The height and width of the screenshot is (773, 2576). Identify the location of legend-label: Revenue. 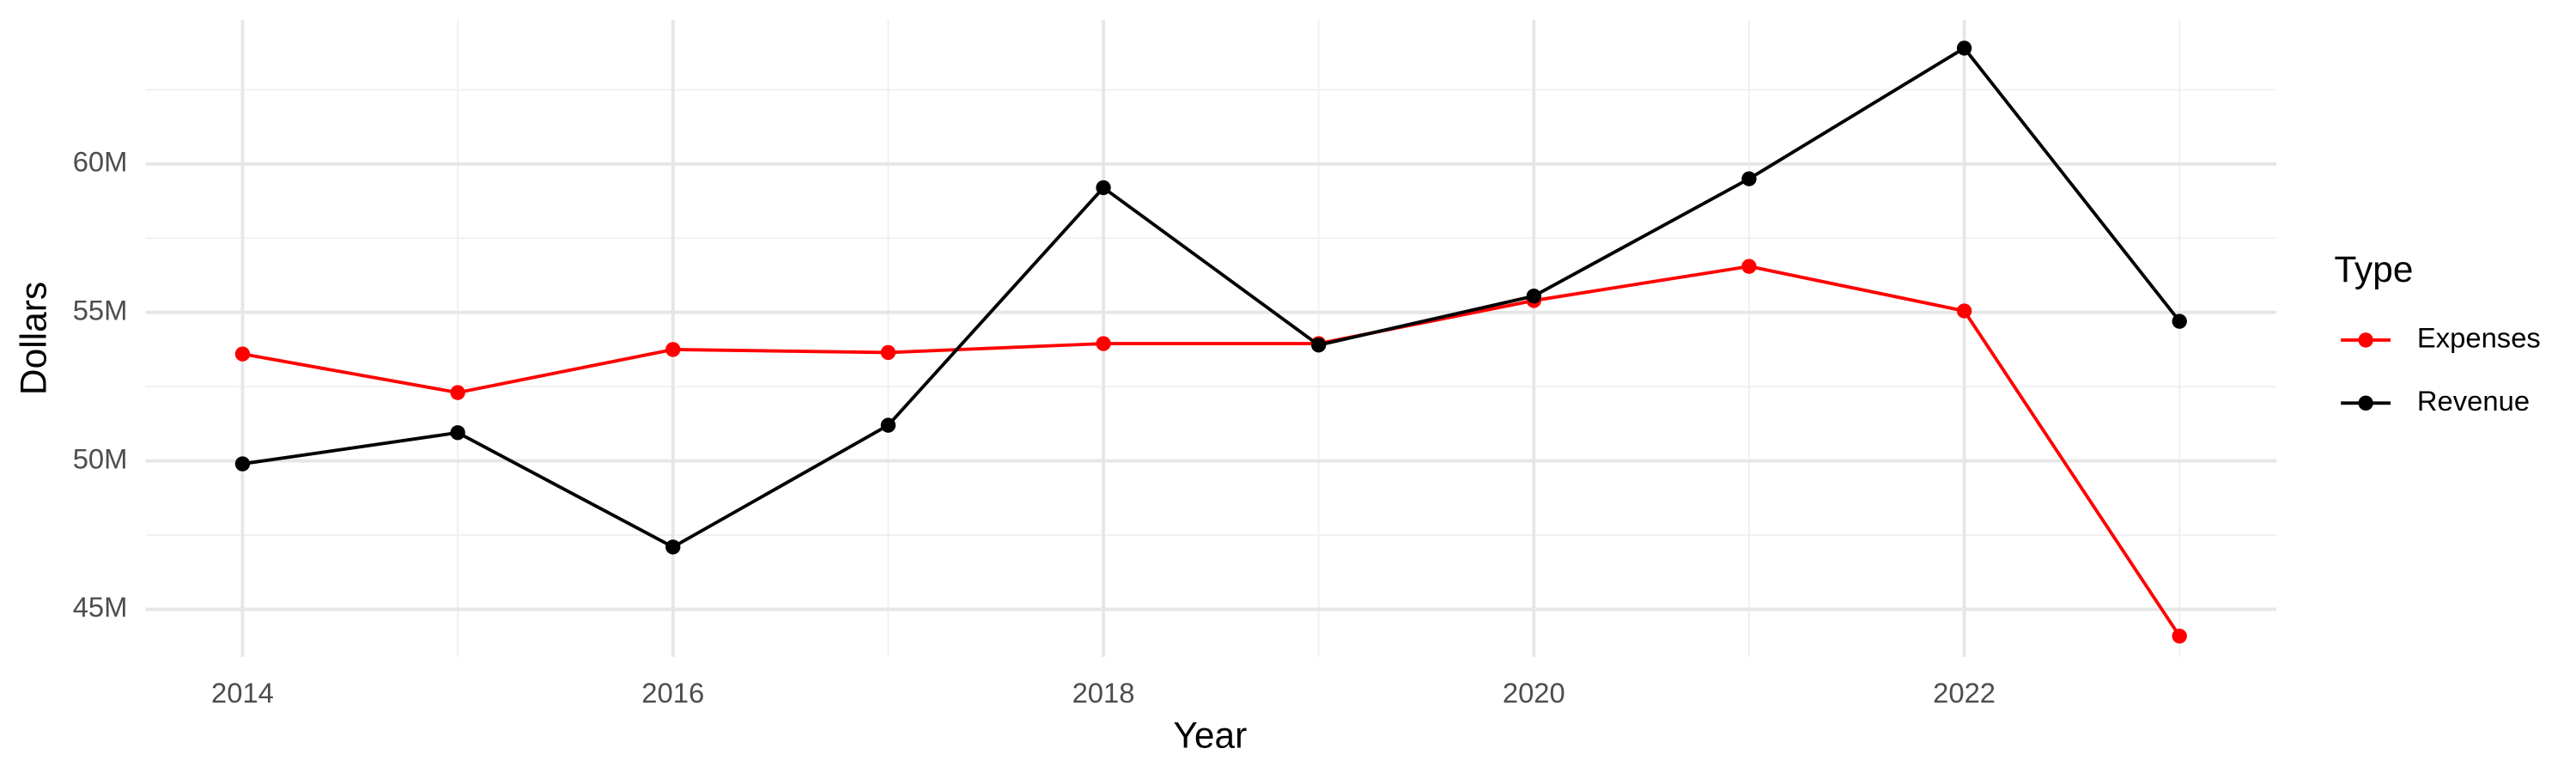
(2473, 401).